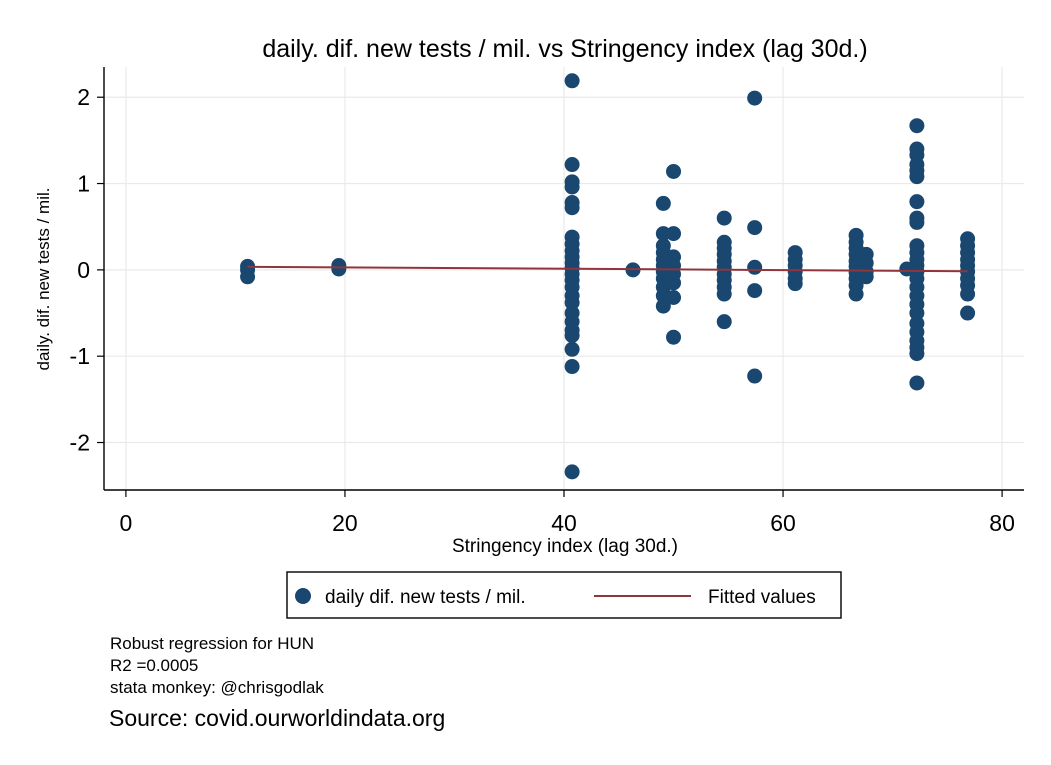  What do you see at coordinates (783, 523) in the screenshot?
I see `x-tick-label: 60` at bounding box center [783, 523].